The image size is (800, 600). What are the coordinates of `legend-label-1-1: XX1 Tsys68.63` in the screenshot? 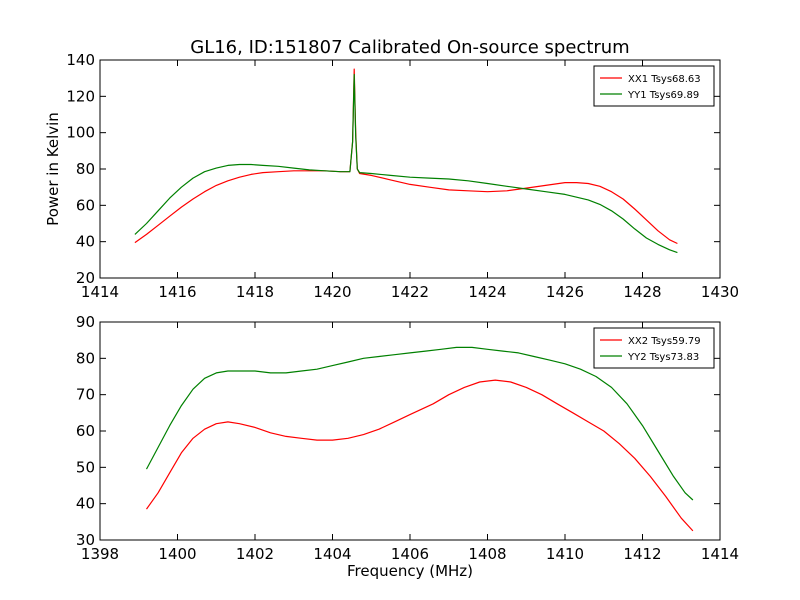 It's located at (664, 79).